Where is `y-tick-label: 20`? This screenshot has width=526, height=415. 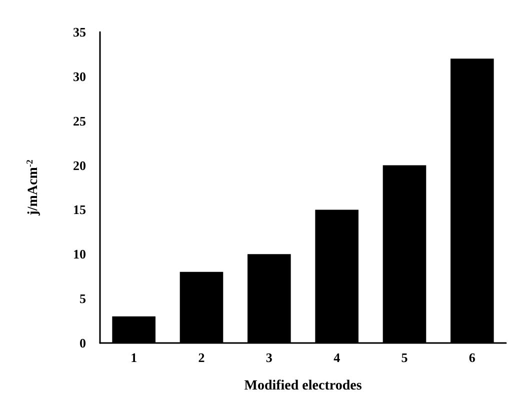 y-tick-label: 20 is located at coordinates (79, 165).